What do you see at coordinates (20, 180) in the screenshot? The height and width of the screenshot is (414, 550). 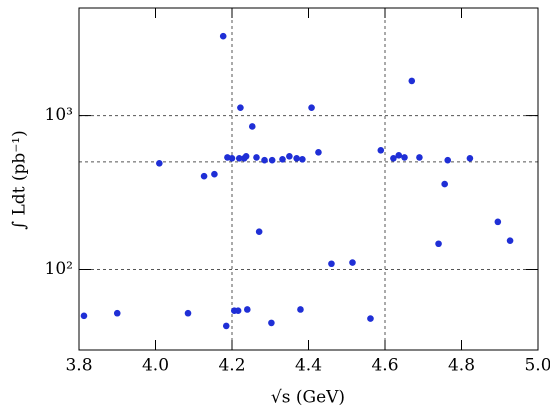 I see `y-axis-label: ∫ Ldt (pb⁻¹)` at bounding box center [20, 180].